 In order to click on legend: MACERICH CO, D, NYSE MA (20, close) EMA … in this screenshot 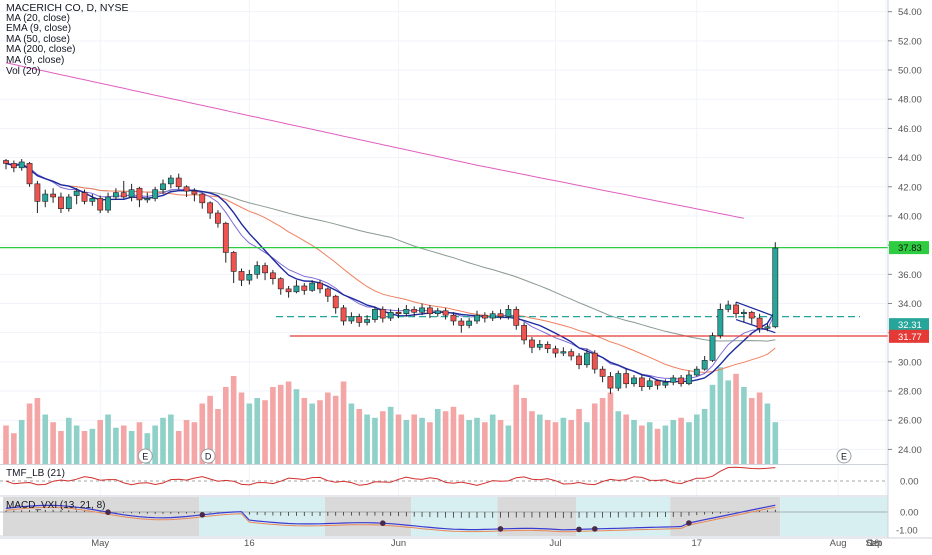, I will do `click(67, 40)`.